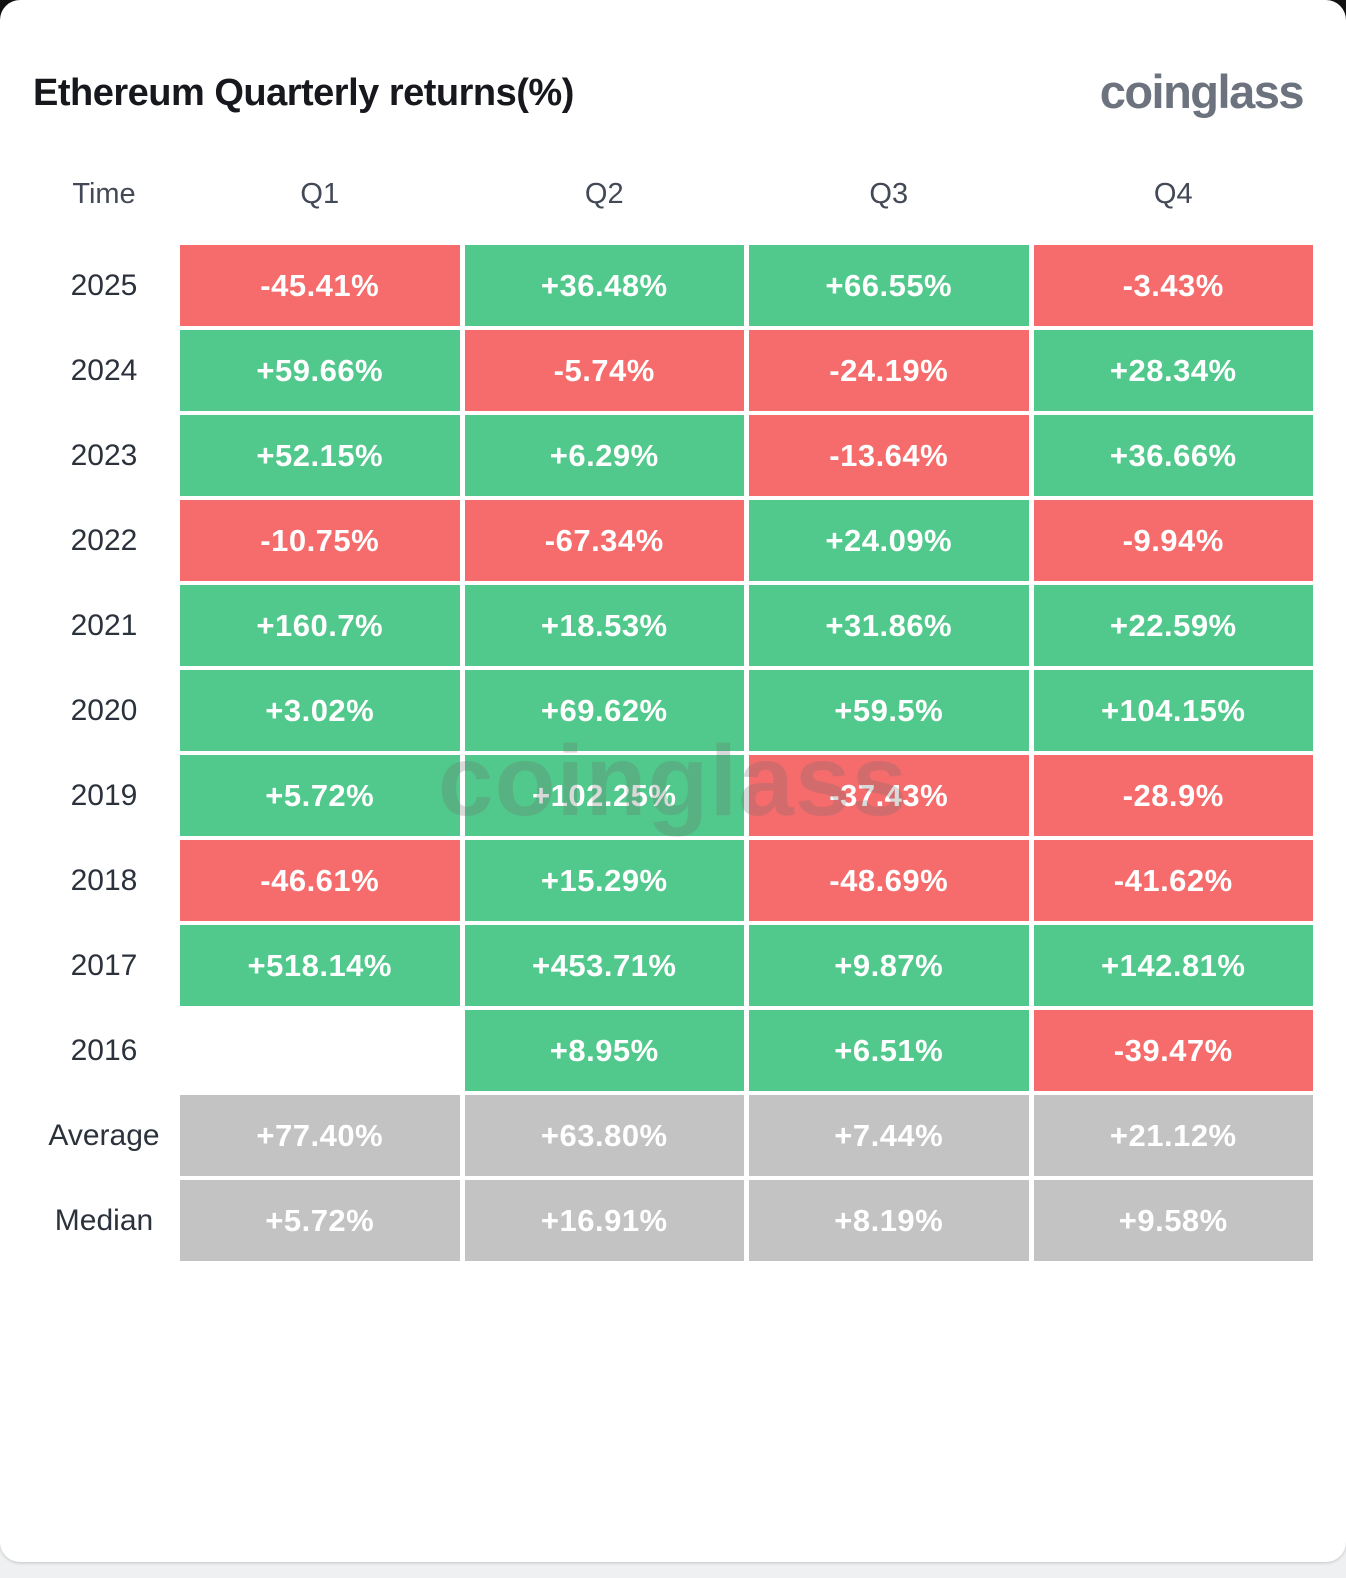 This screenshot has height=1578, width=1346. I want to click on return-cell: +69.62%, so click(604, 710).